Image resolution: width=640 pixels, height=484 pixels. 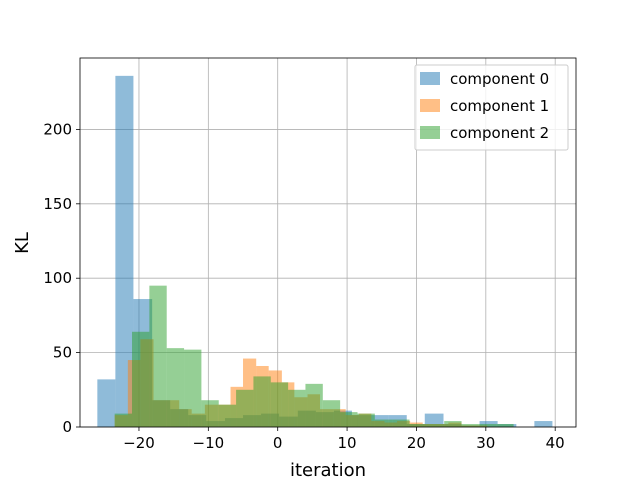 I want to click on x-axis-ticks: −20 −10 0 10 20 30 40, so click(x=344, y=439).